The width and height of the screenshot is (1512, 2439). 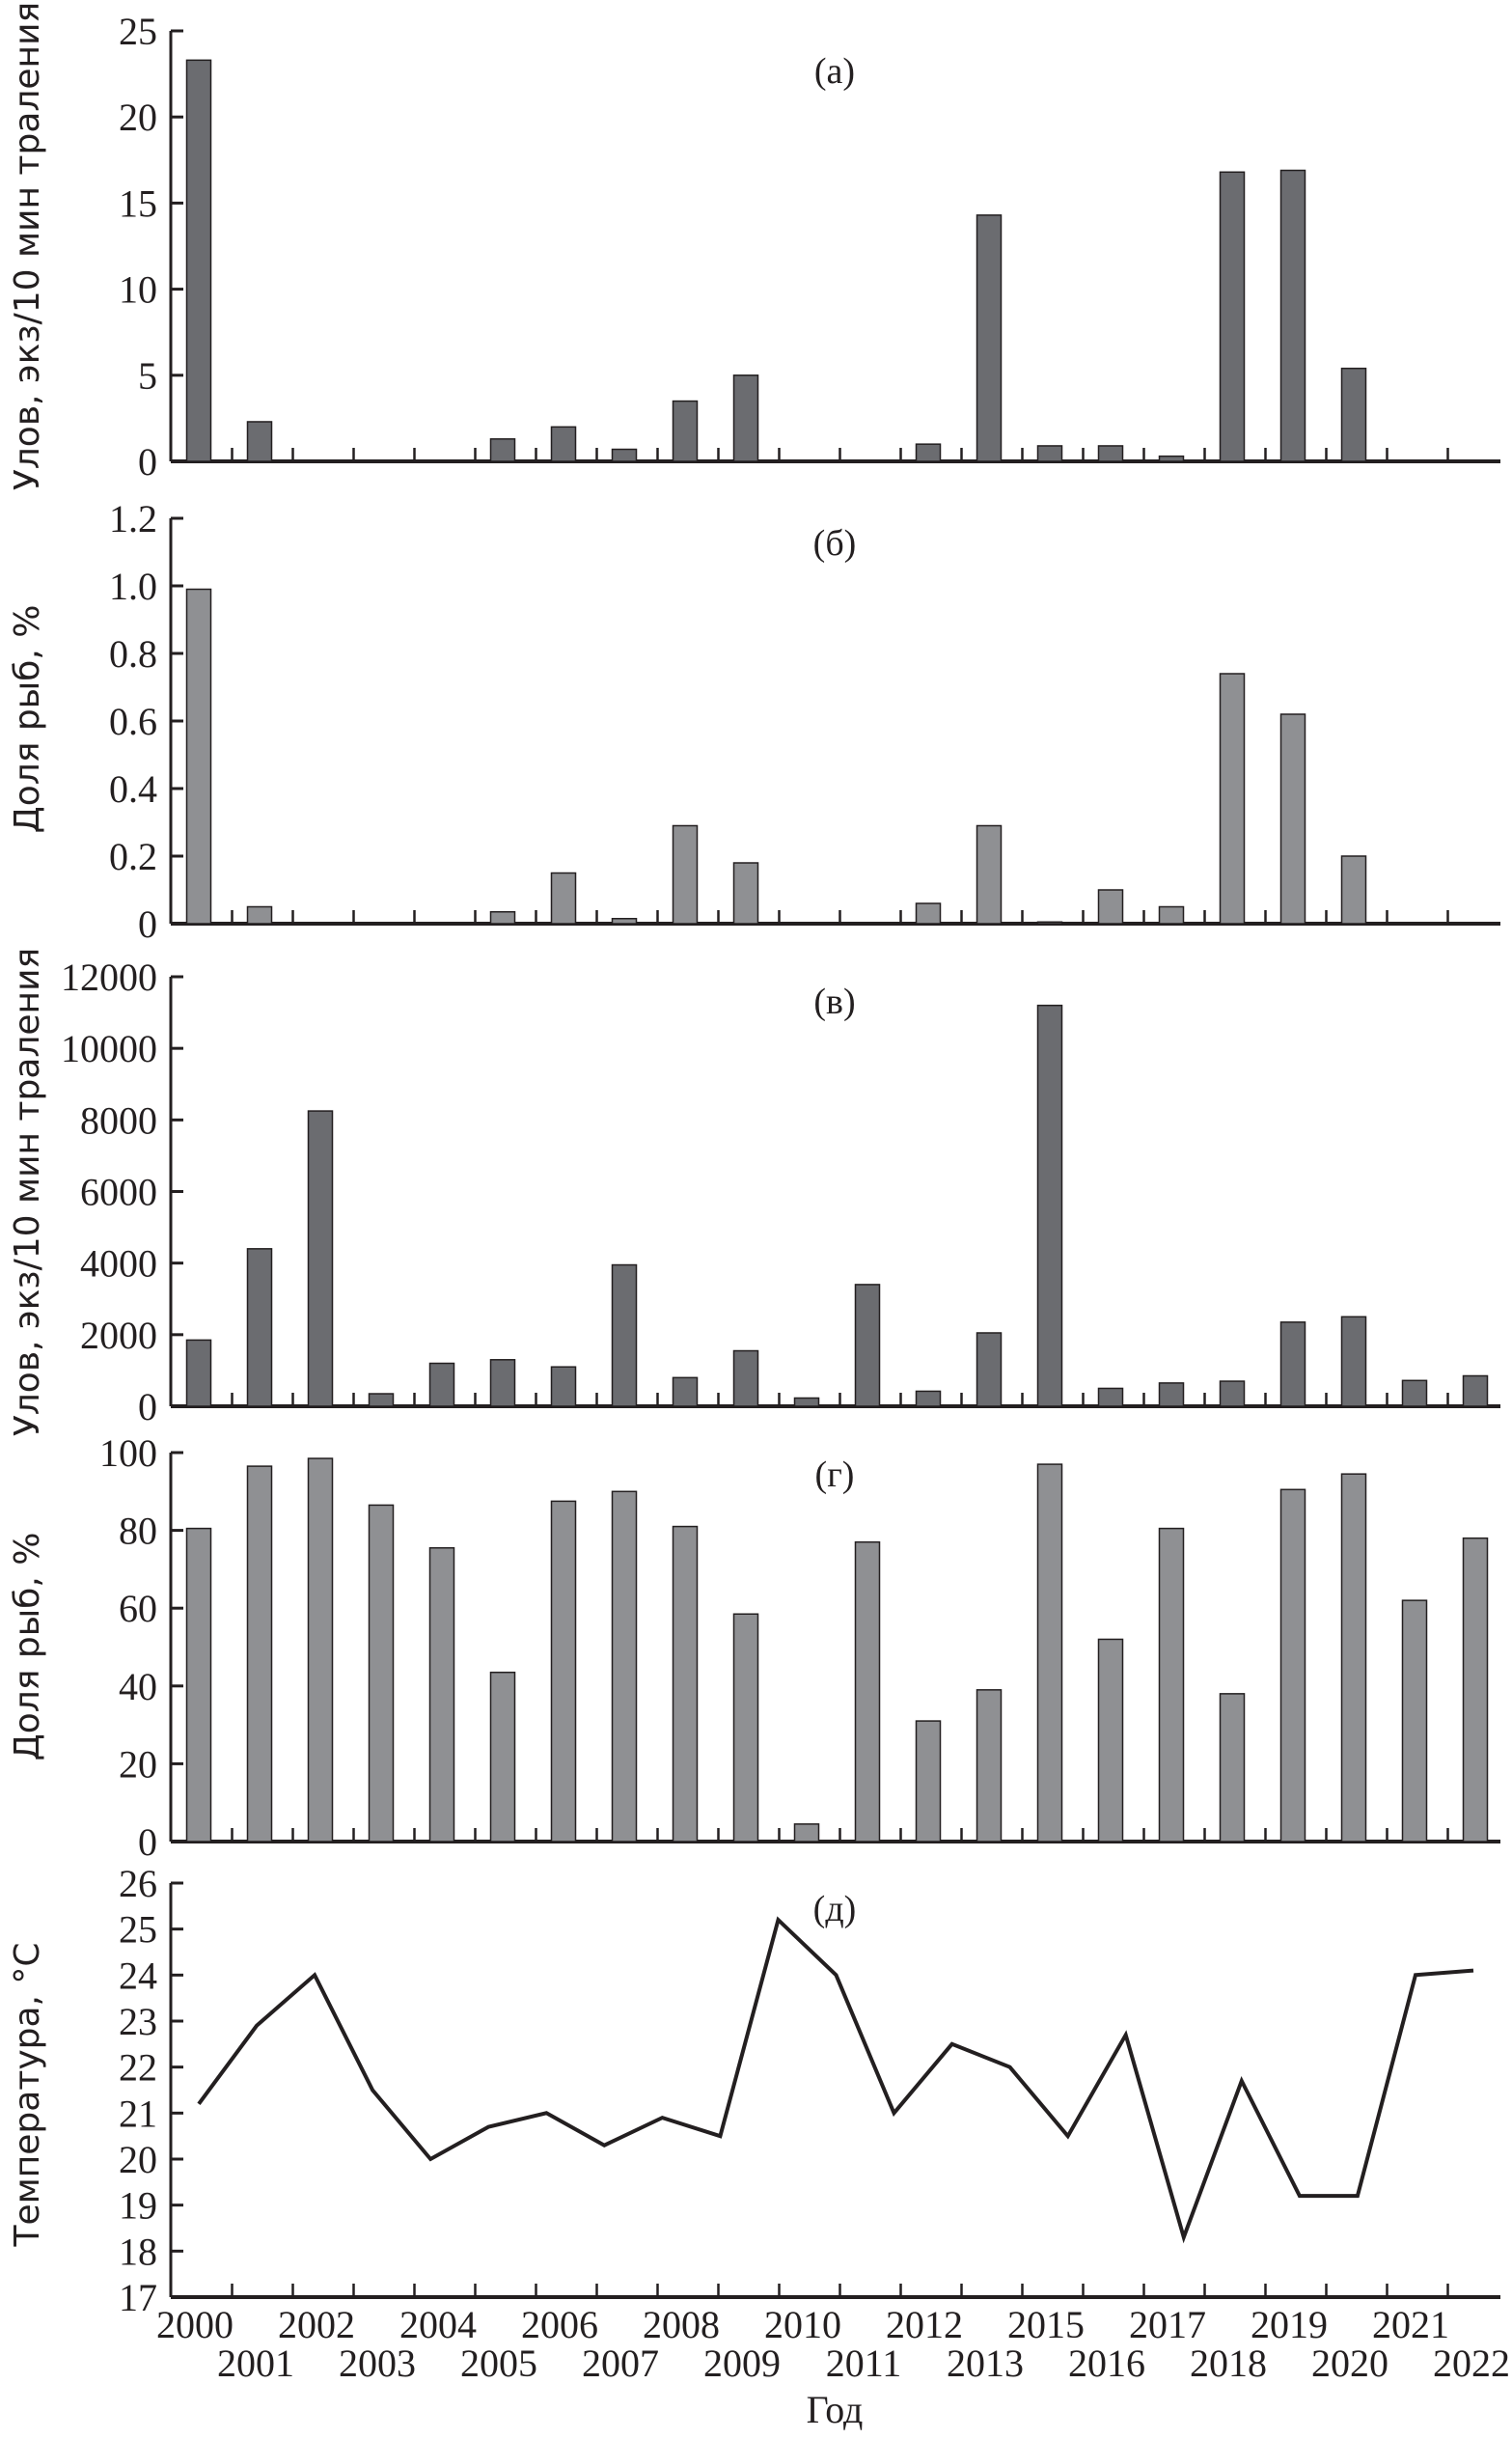 What do you see at coordinates (498, 2363) in the screenshot?
I see `x-tick-label: 2005` at bounding box center [498, 2363].